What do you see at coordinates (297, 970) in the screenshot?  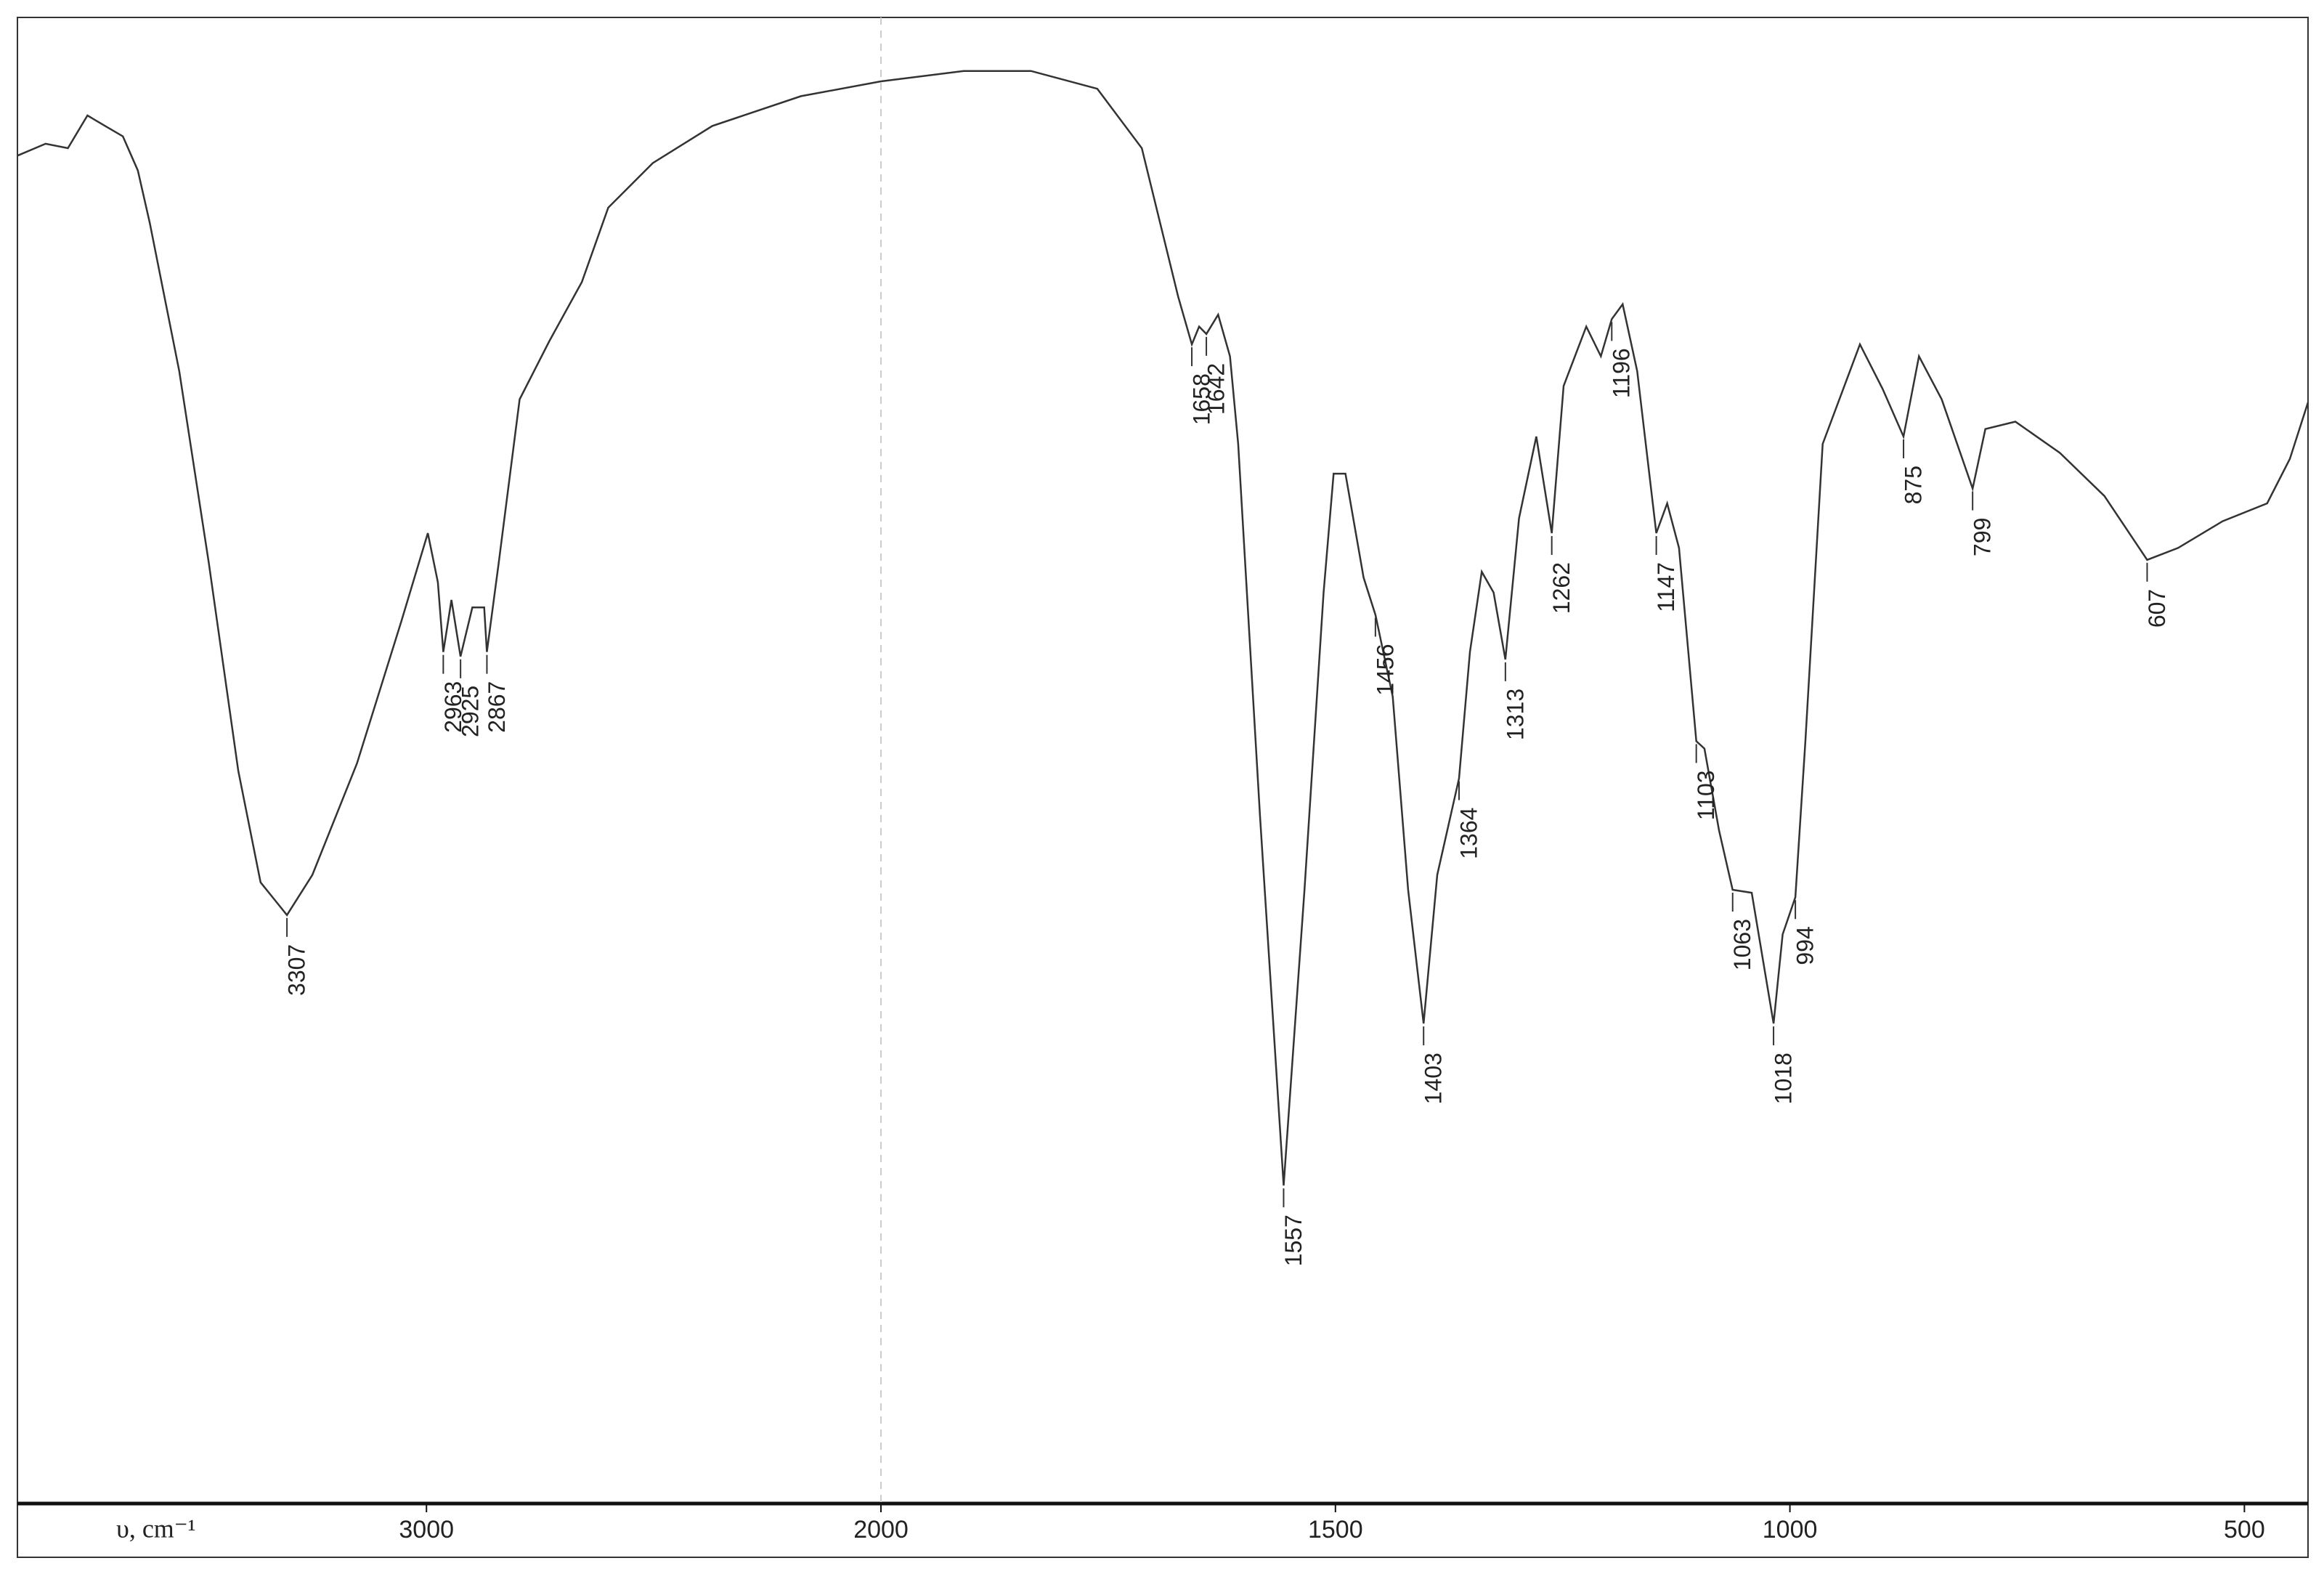 I see `peak-label: 3307` at bounding box center [297, 970].